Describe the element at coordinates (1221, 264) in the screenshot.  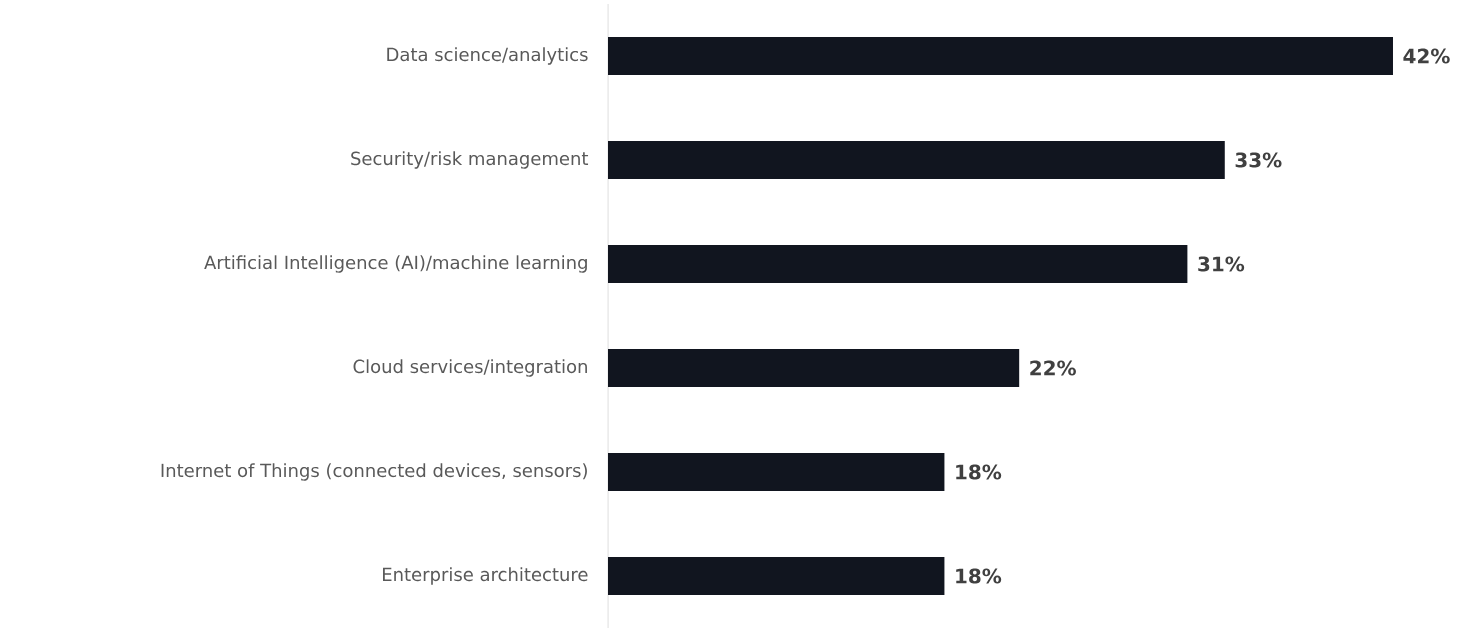
I see `data-label: 31%` at that location.